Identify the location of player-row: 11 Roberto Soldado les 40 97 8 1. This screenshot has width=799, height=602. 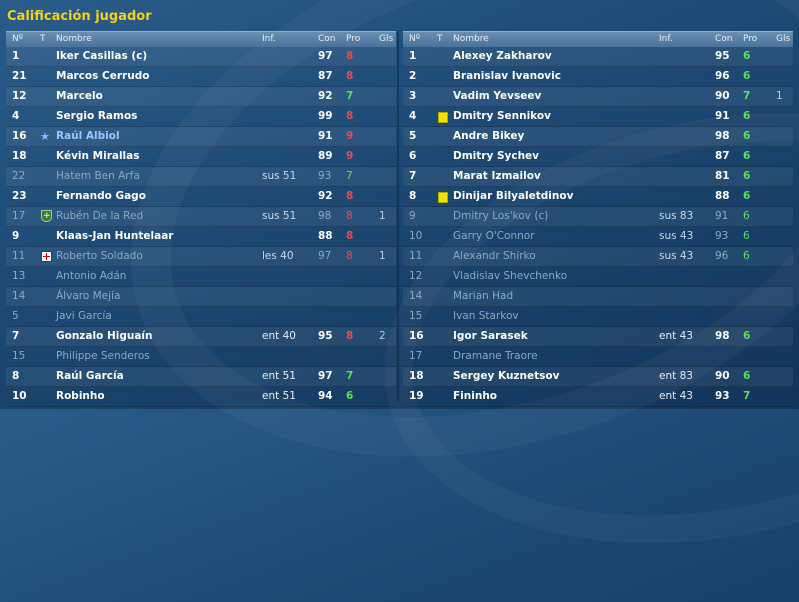
(201, 257).